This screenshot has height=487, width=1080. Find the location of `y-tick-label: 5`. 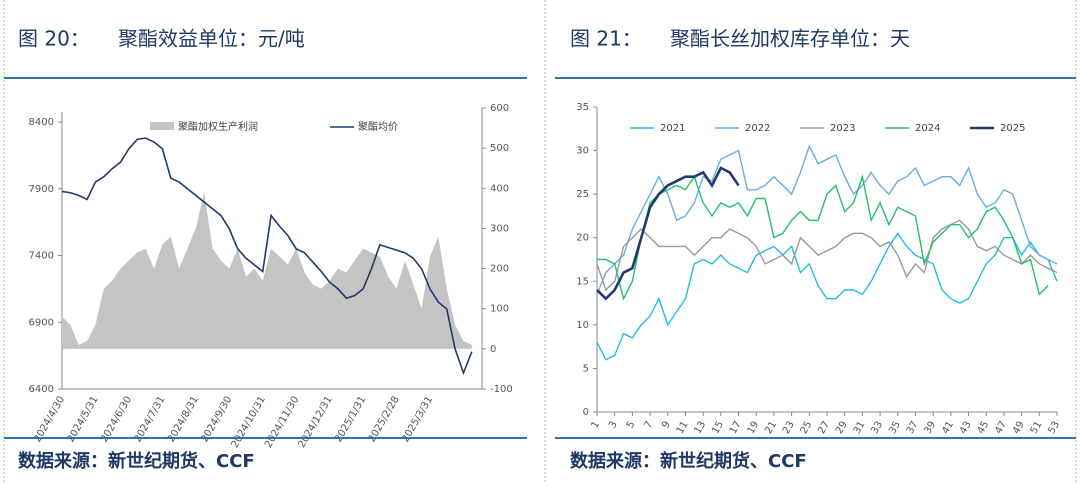

y-tick-label: 5 is located at coordinates (586, 368).